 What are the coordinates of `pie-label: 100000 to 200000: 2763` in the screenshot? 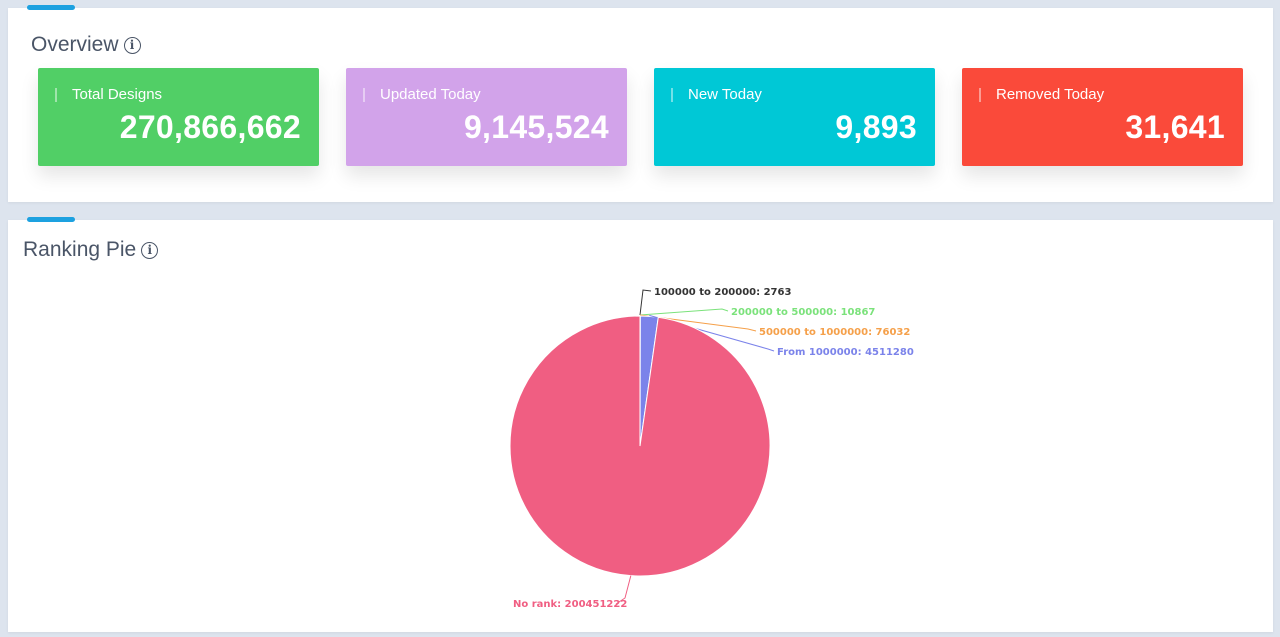 It's located at (722, 292).